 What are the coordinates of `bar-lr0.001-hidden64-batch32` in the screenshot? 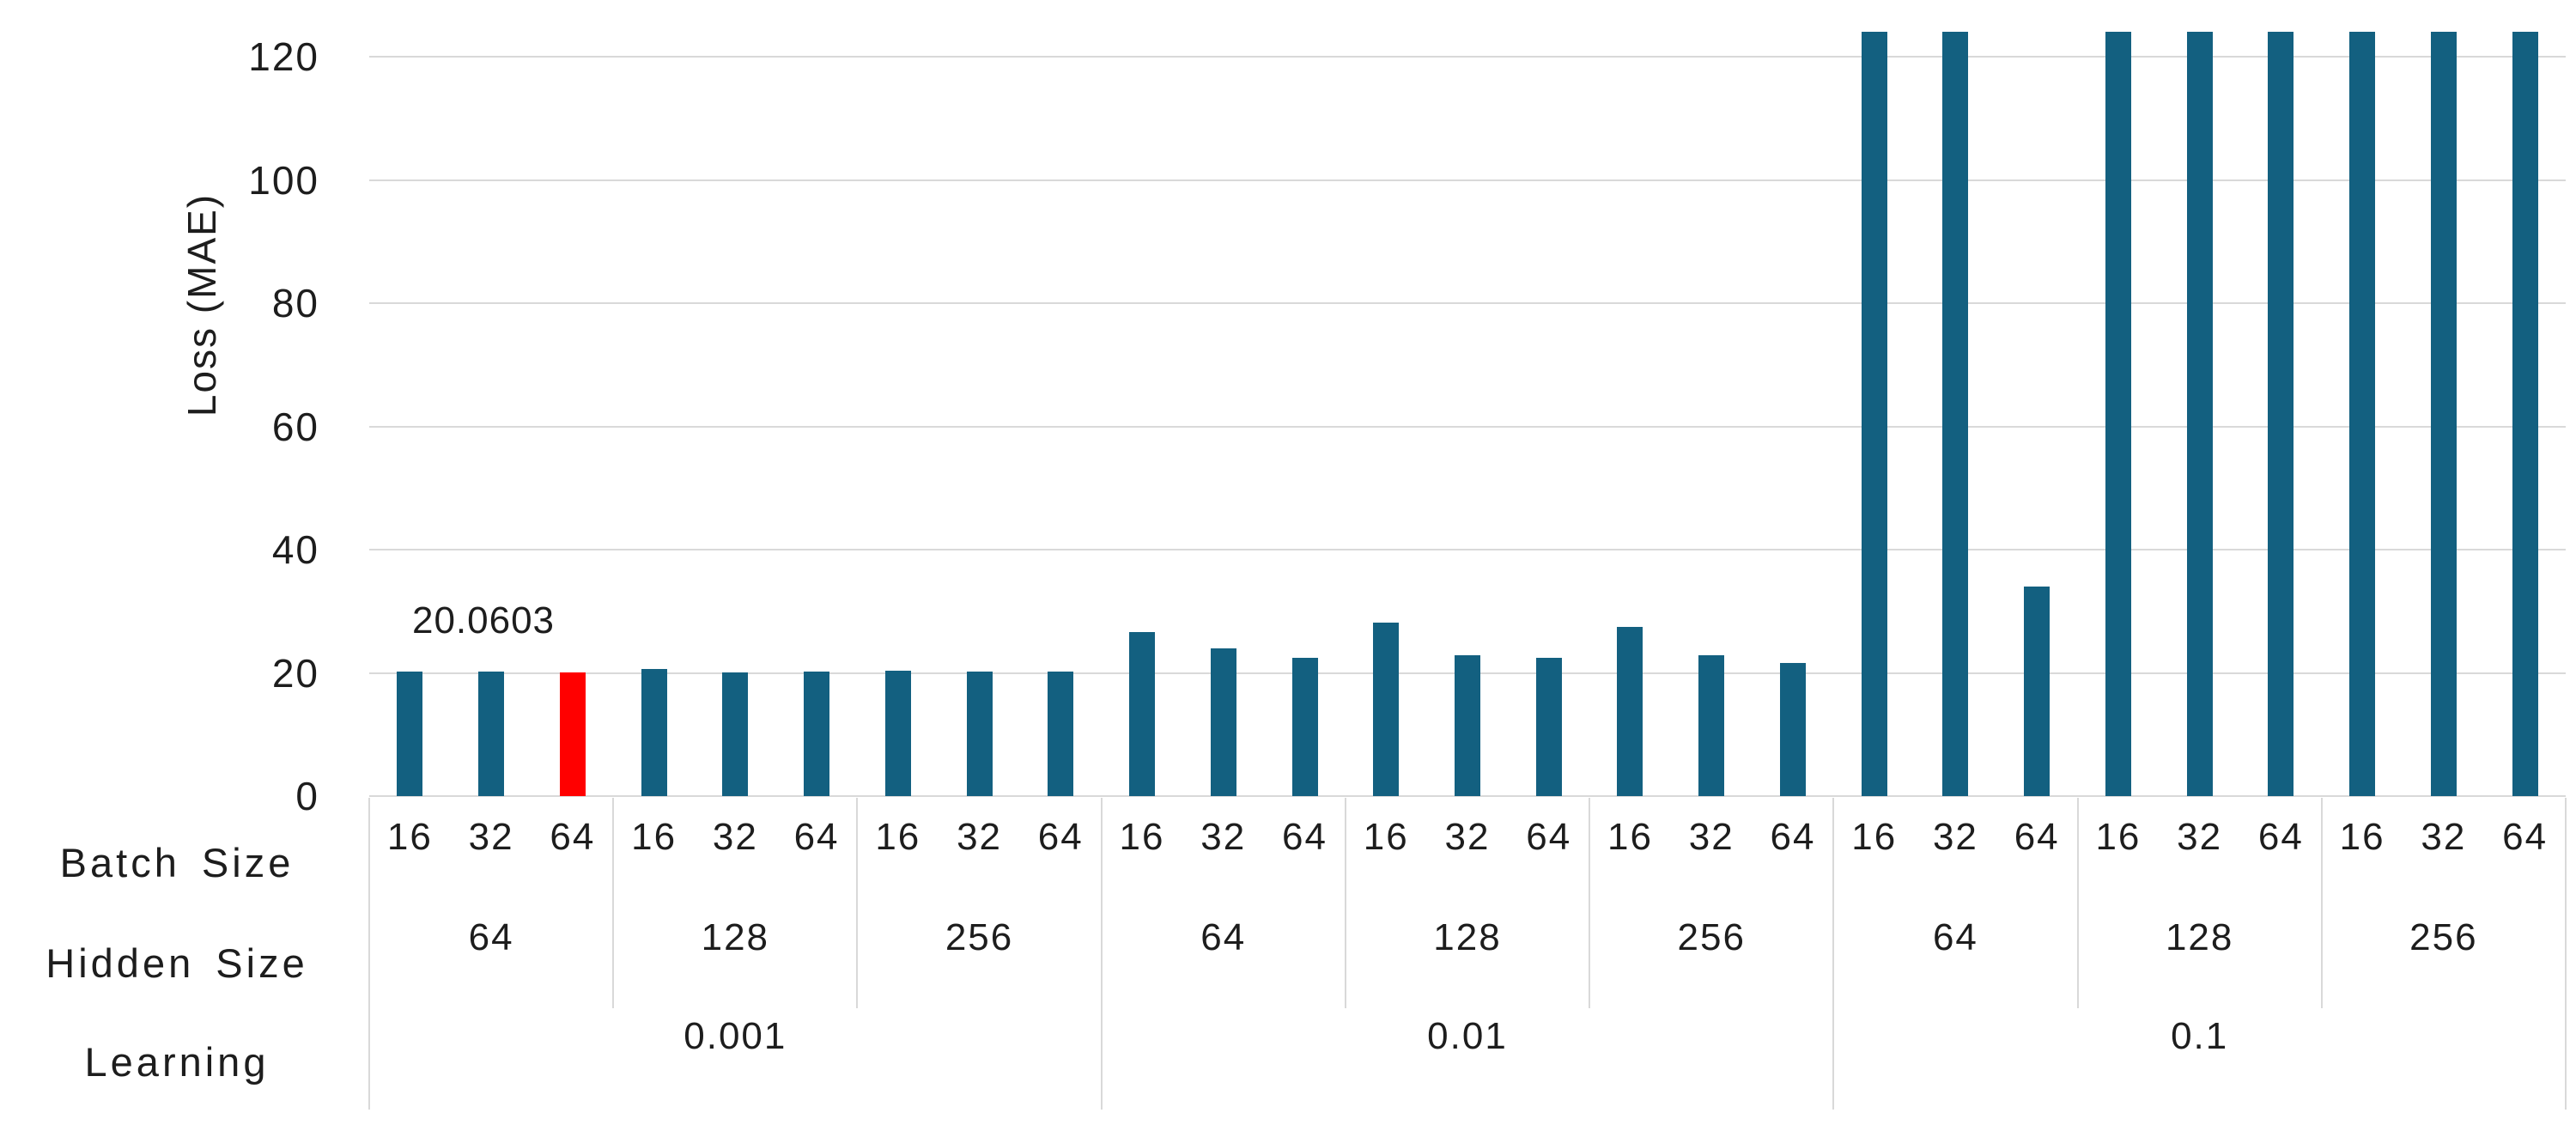 It's located at (492, 734).